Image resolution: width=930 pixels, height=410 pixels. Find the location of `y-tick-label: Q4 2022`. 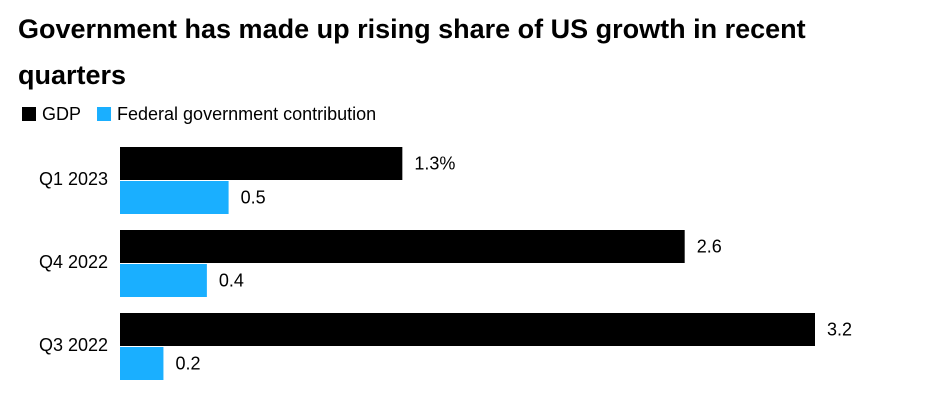

y-tick-label: Q4 2022 is located at coordinates (73, 262).